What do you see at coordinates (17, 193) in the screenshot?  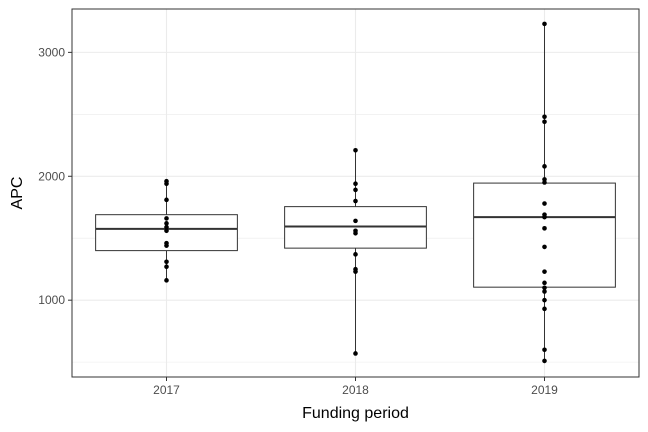 I see `y-axis-title: APC` at bounding box center [17, 193].